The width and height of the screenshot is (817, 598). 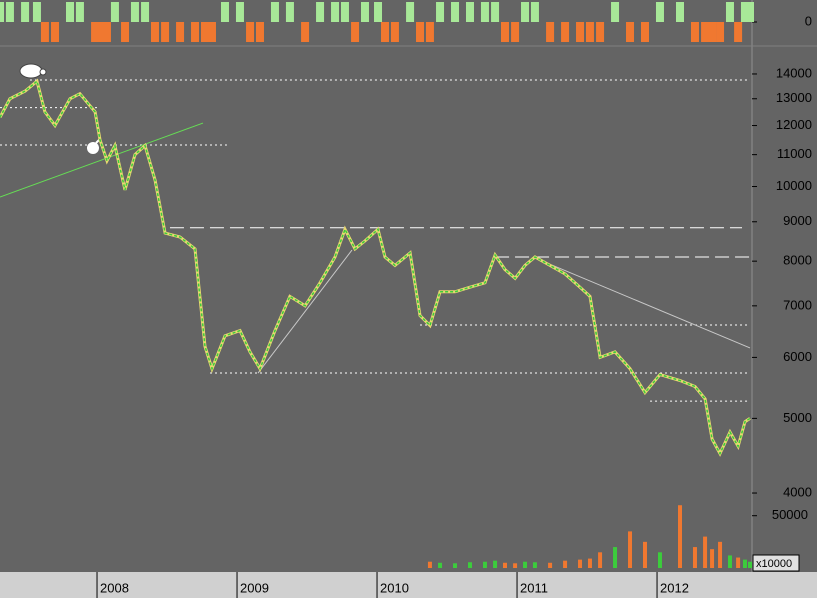 I want to click on x-tick-label: 2008, so click(x=114, y=587).